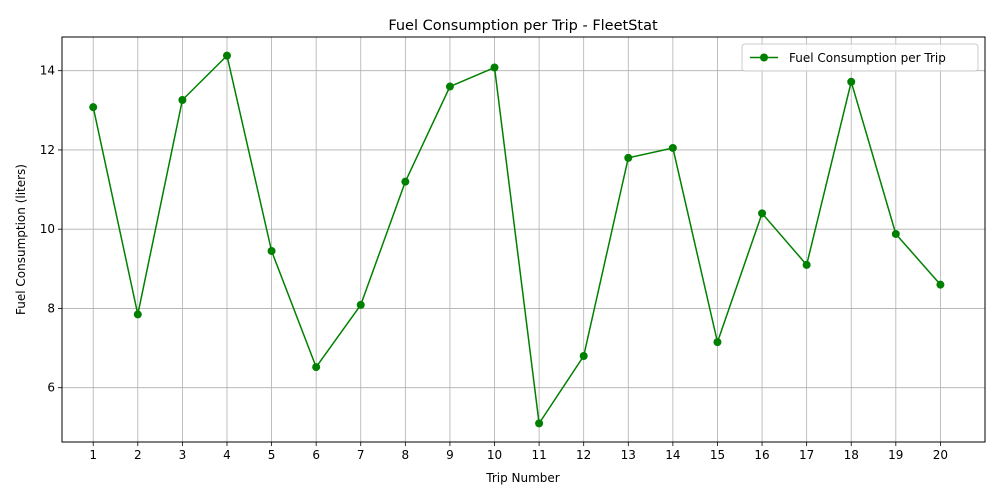  I want to click on x-tick-label: 14, so click(672, 455).